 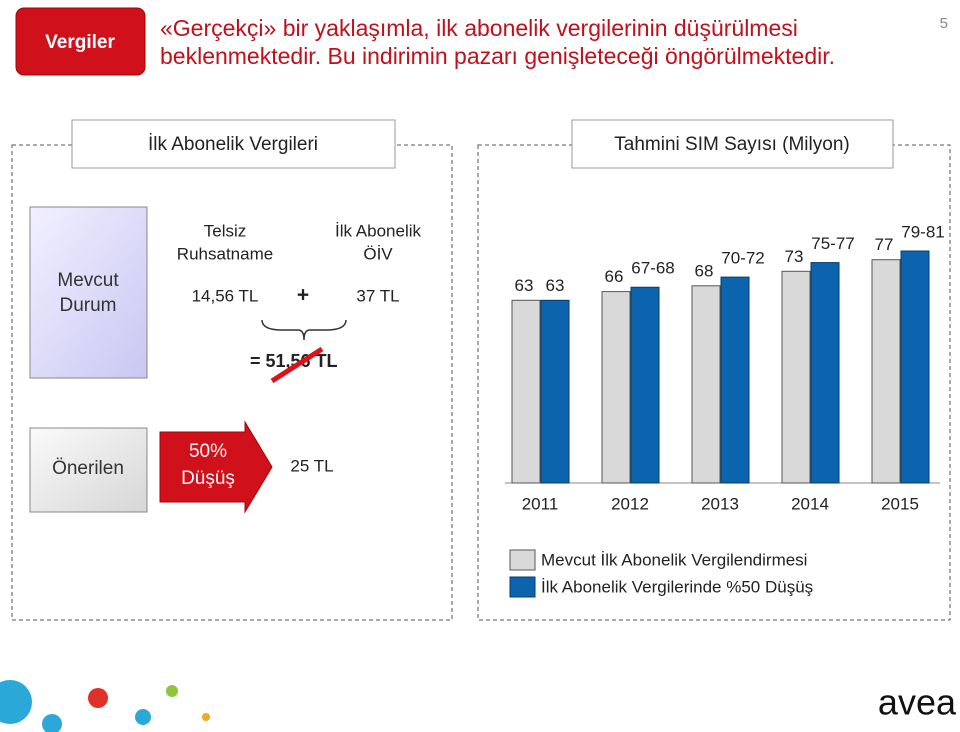 I want to click on x-tick-label: 2013, so click(x=720, y=503).